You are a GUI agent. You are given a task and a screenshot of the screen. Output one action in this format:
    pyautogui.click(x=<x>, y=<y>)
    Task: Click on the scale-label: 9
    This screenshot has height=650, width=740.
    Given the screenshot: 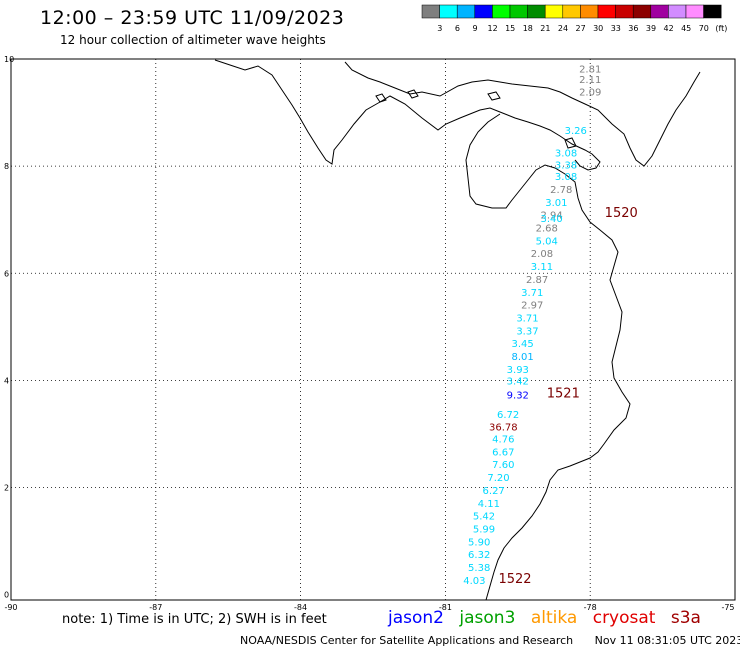 What is the action you would take?
    pyautogui.click(x=474, y=28)
    